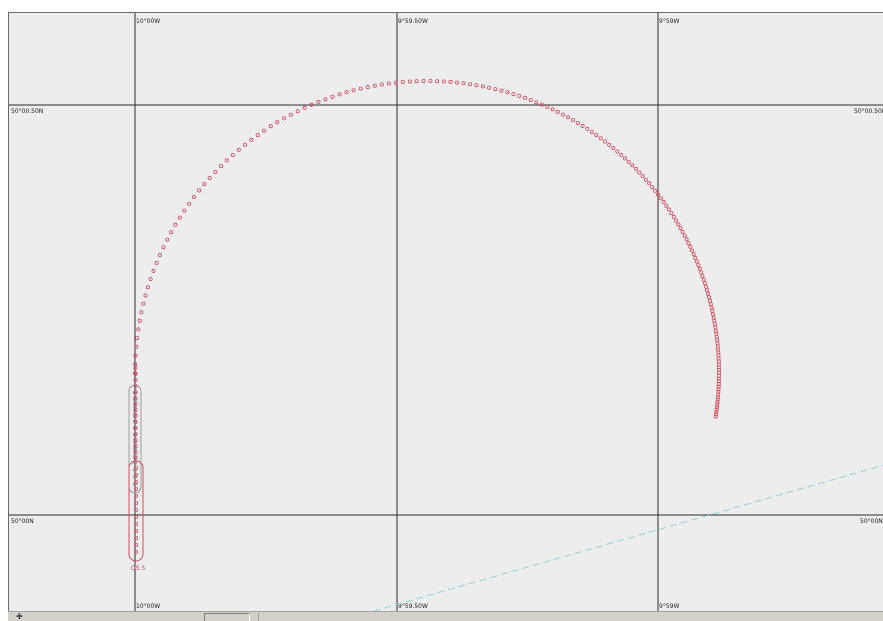 This screenshot has width=883, height=621. I want to click on lon-label-bottom-9-59w: 9°59W, so click(669, 606).